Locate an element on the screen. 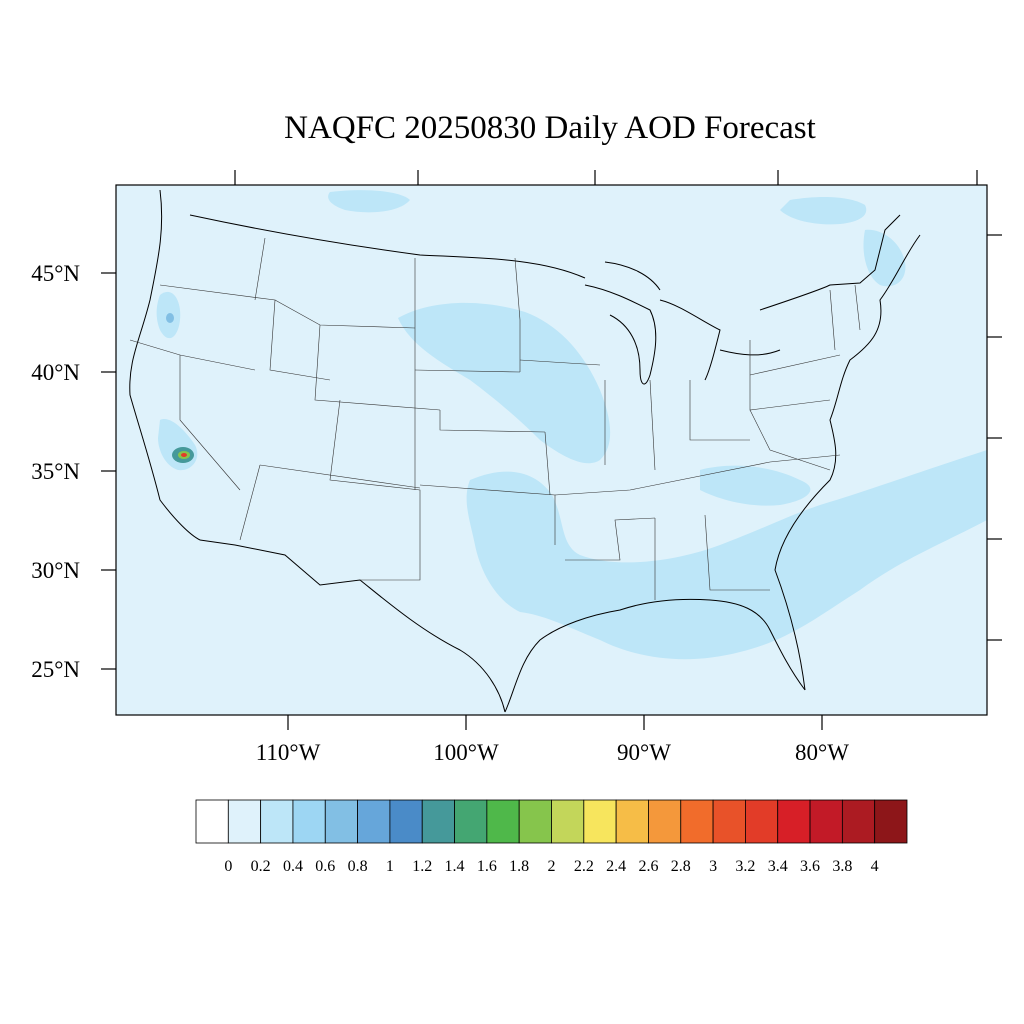  colorbar-tick-label: 0.2 is located at coordinates (261, 866).